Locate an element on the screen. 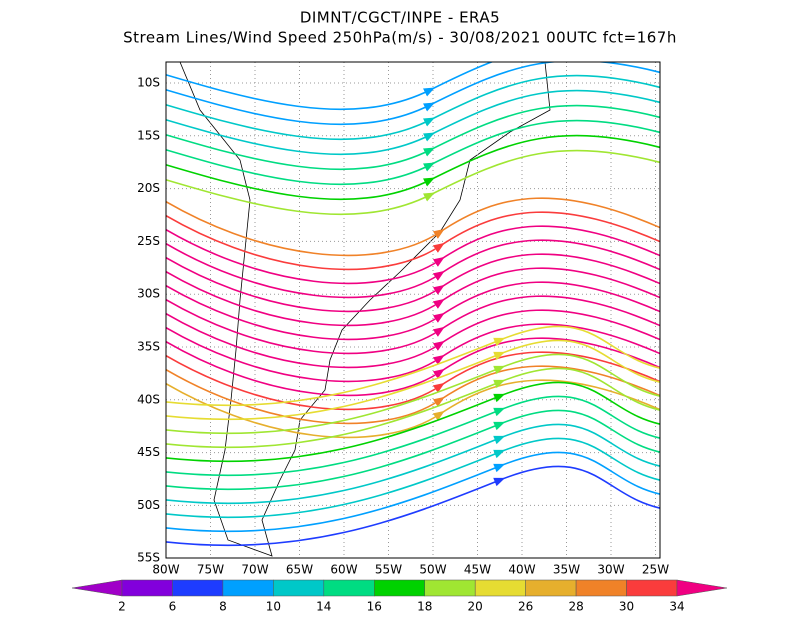  colorbar-label: 18 is located at coordinates (424, 607).